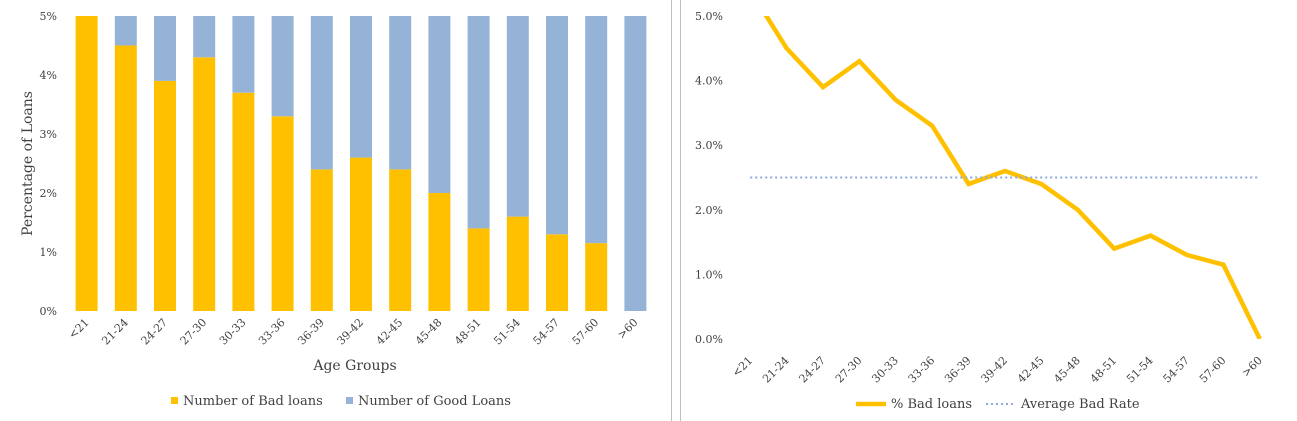 This screenshot has width=1297, height=421. Describe the element at coordinates (709, 16) in the screenshot. I see `y-tick-label: 5.0%` at that location.